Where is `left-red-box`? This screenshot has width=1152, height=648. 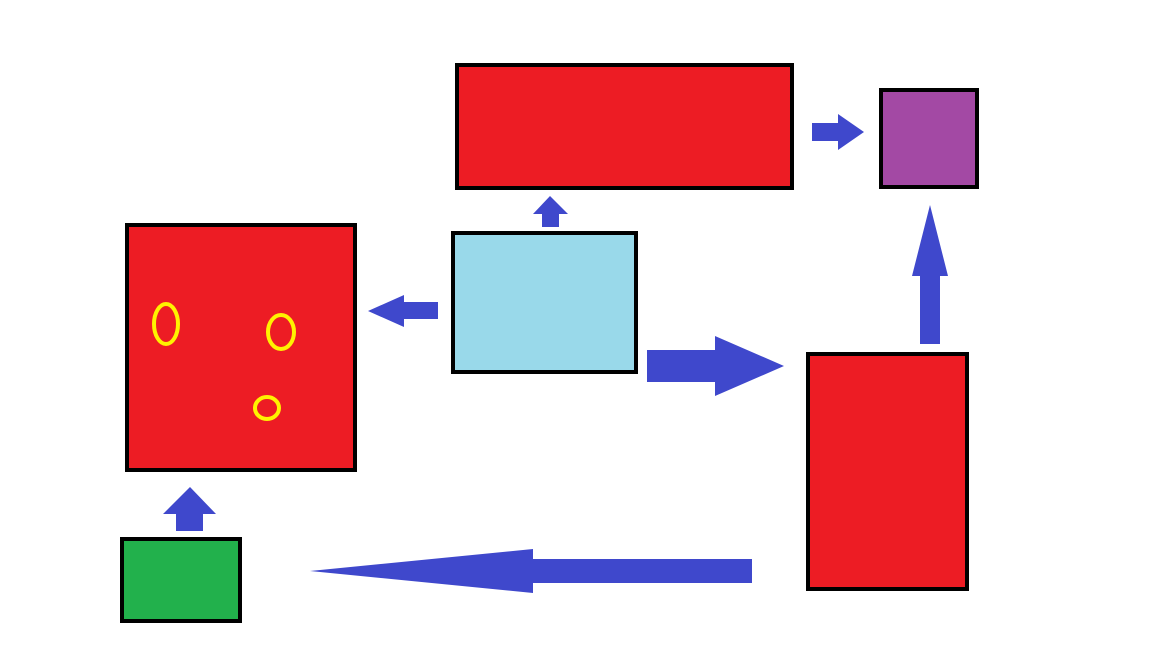 left-red-box is located at coordinates (241, 347).